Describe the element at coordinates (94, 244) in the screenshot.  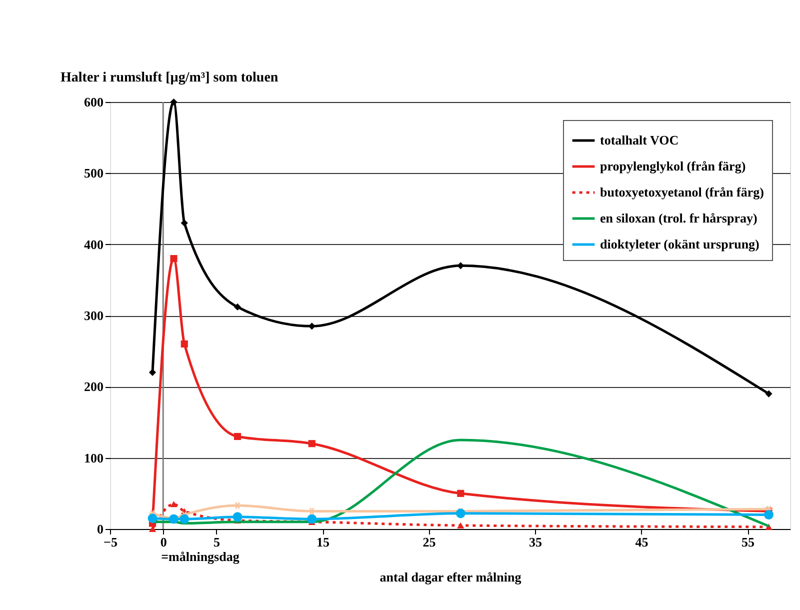
I see `y-tick-label: 400` at that location.